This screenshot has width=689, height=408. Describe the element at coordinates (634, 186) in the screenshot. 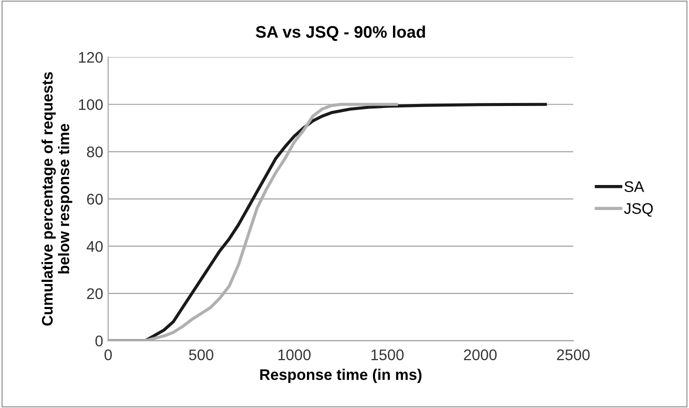

I see `legend-label: SA` at that location.